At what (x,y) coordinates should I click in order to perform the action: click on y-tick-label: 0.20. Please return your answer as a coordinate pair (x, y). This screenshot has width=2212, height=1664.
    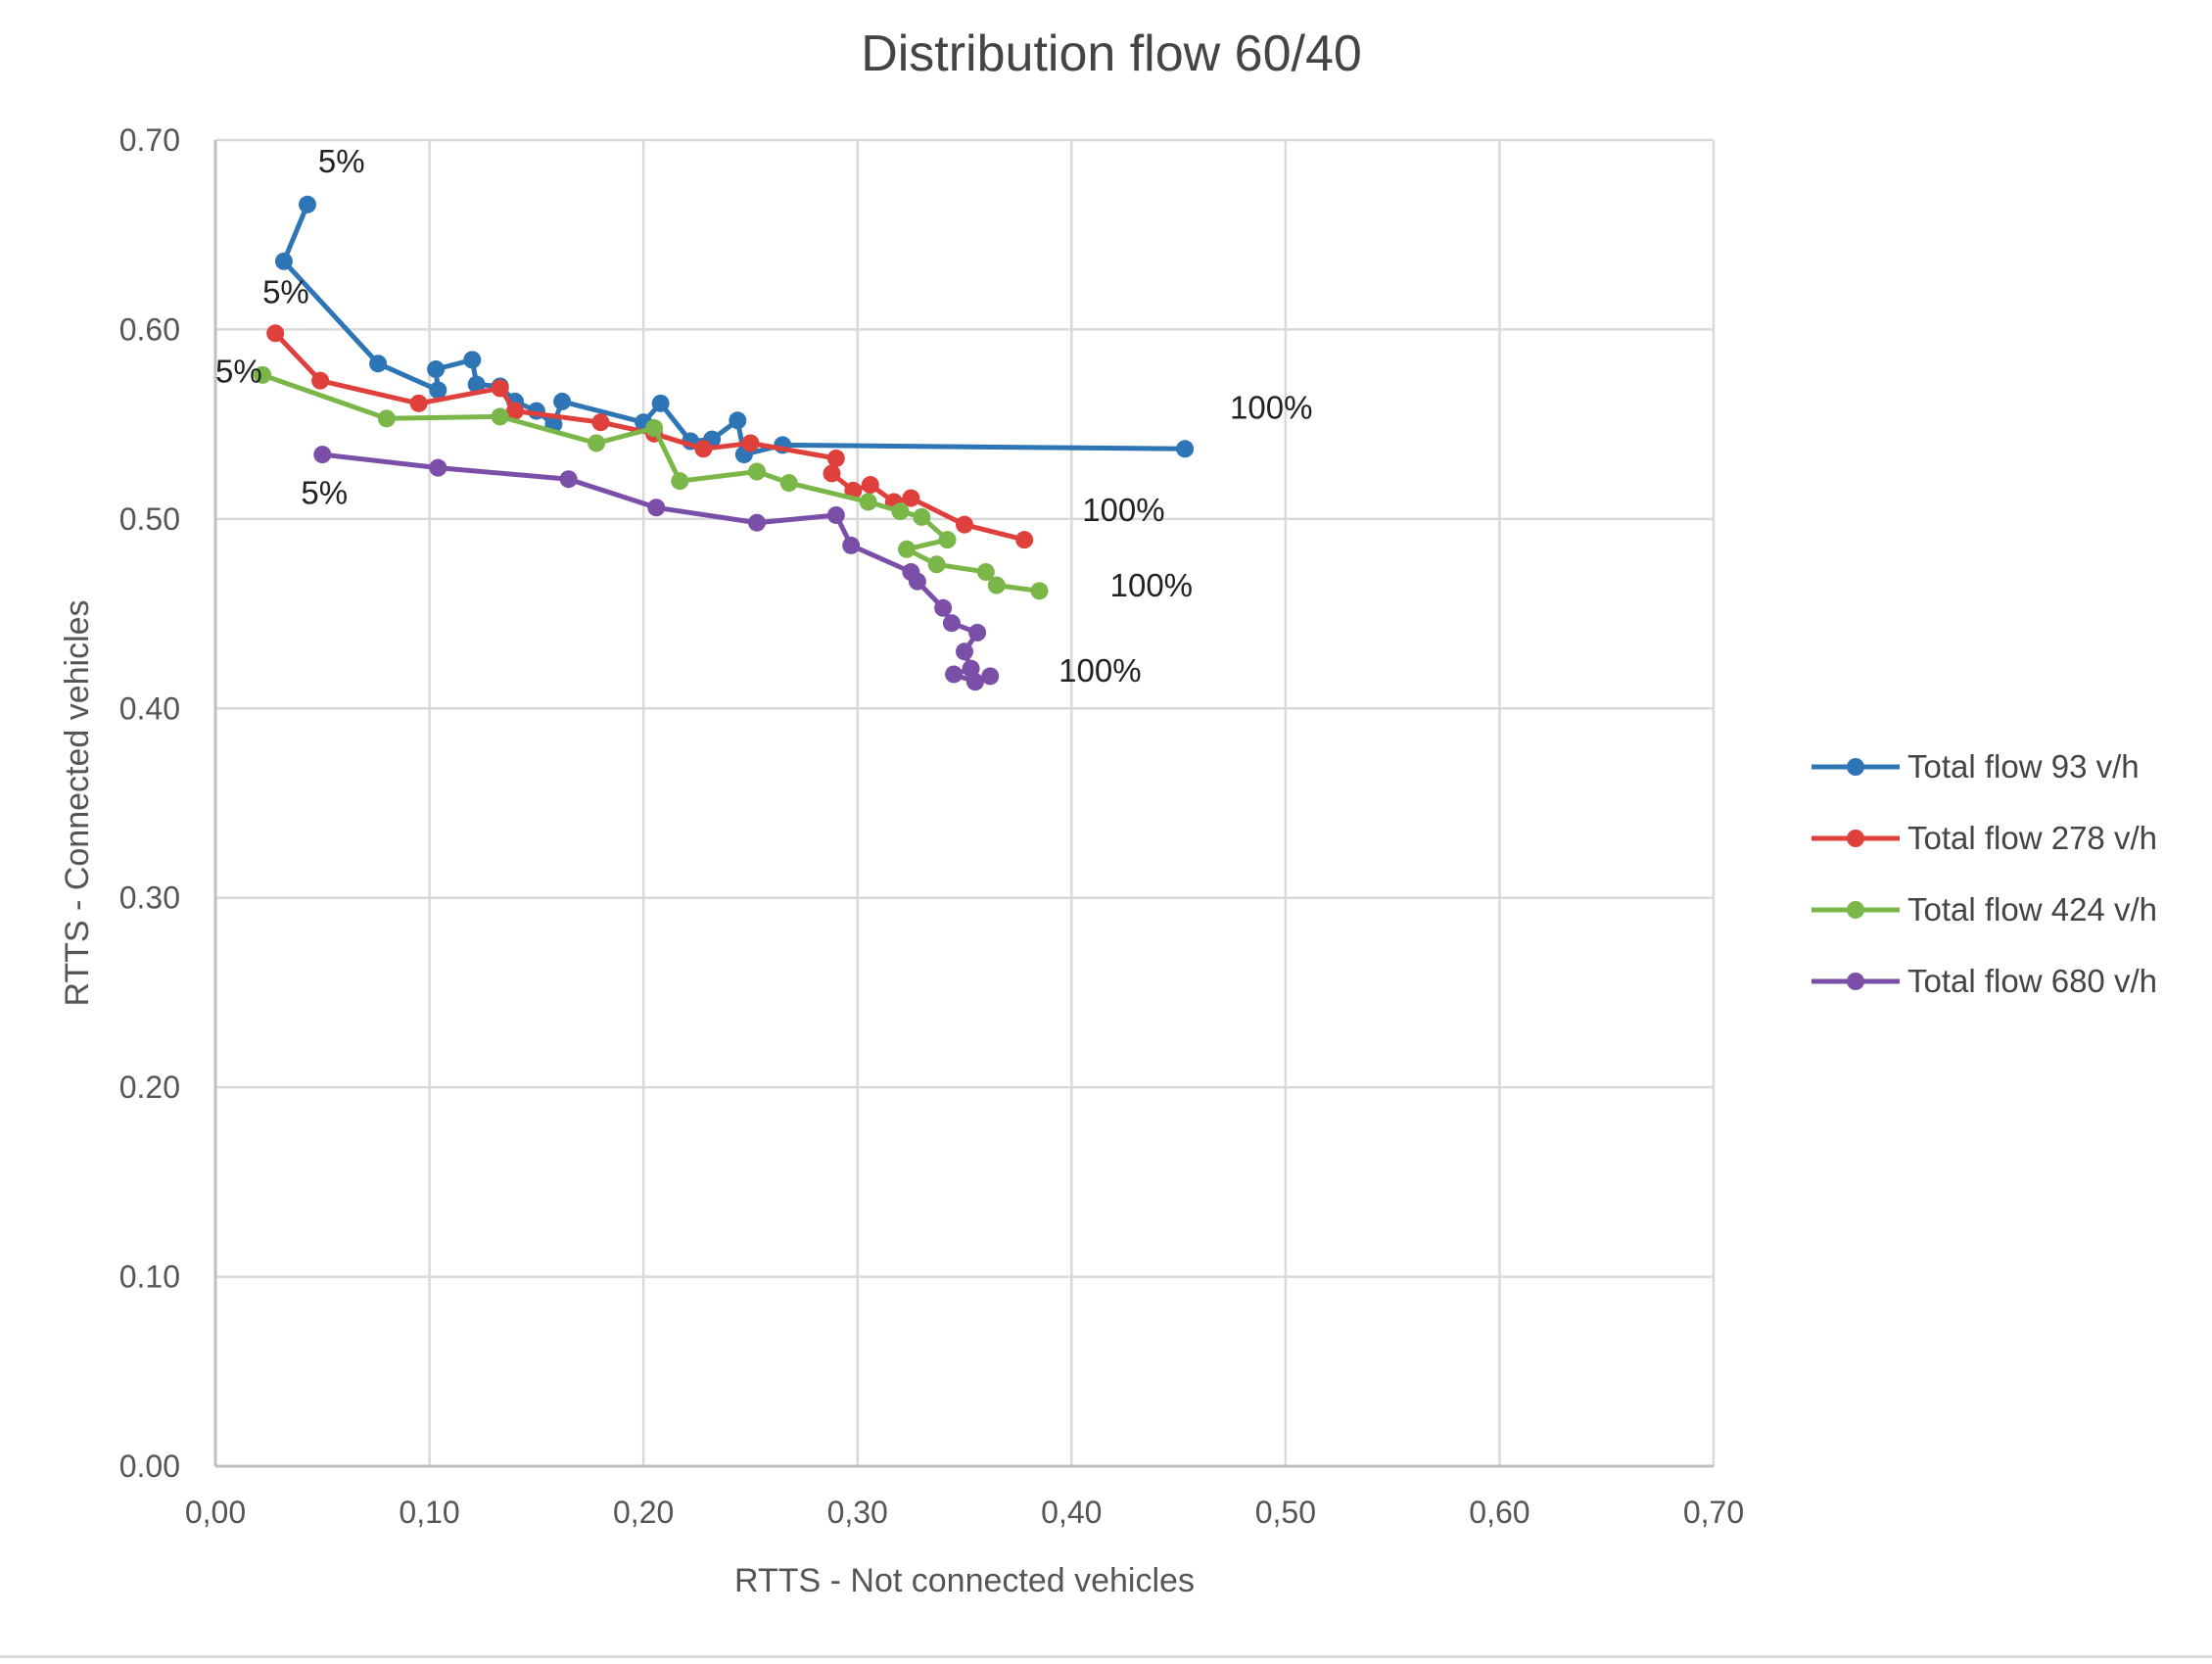
    Looking at the image, I should click on (149, 1087).